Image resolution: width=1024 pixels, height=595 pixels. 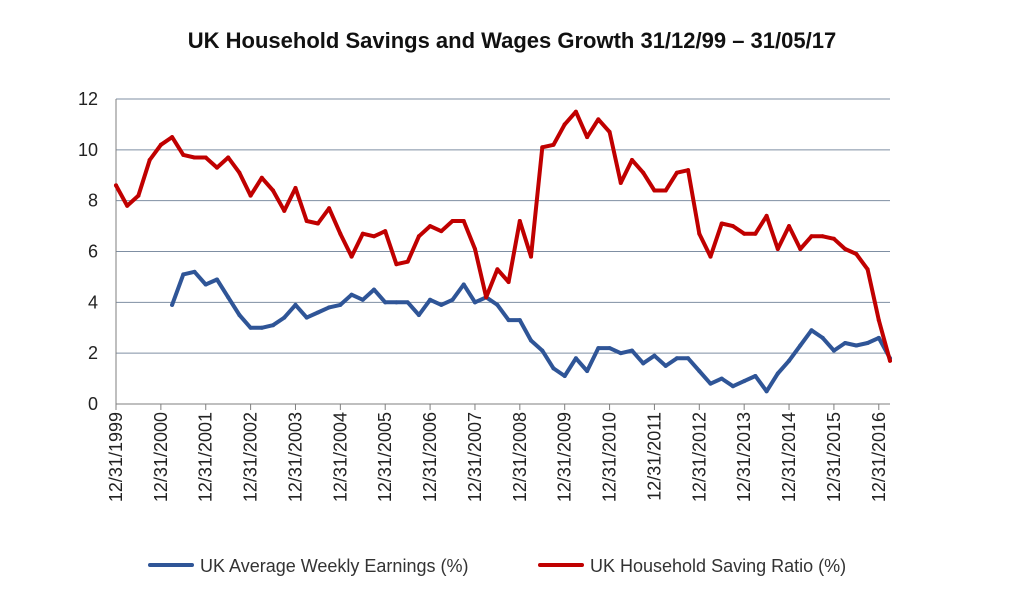 I want to click on x-tick-label: 12/31/2011, so click(x=654, y=456).